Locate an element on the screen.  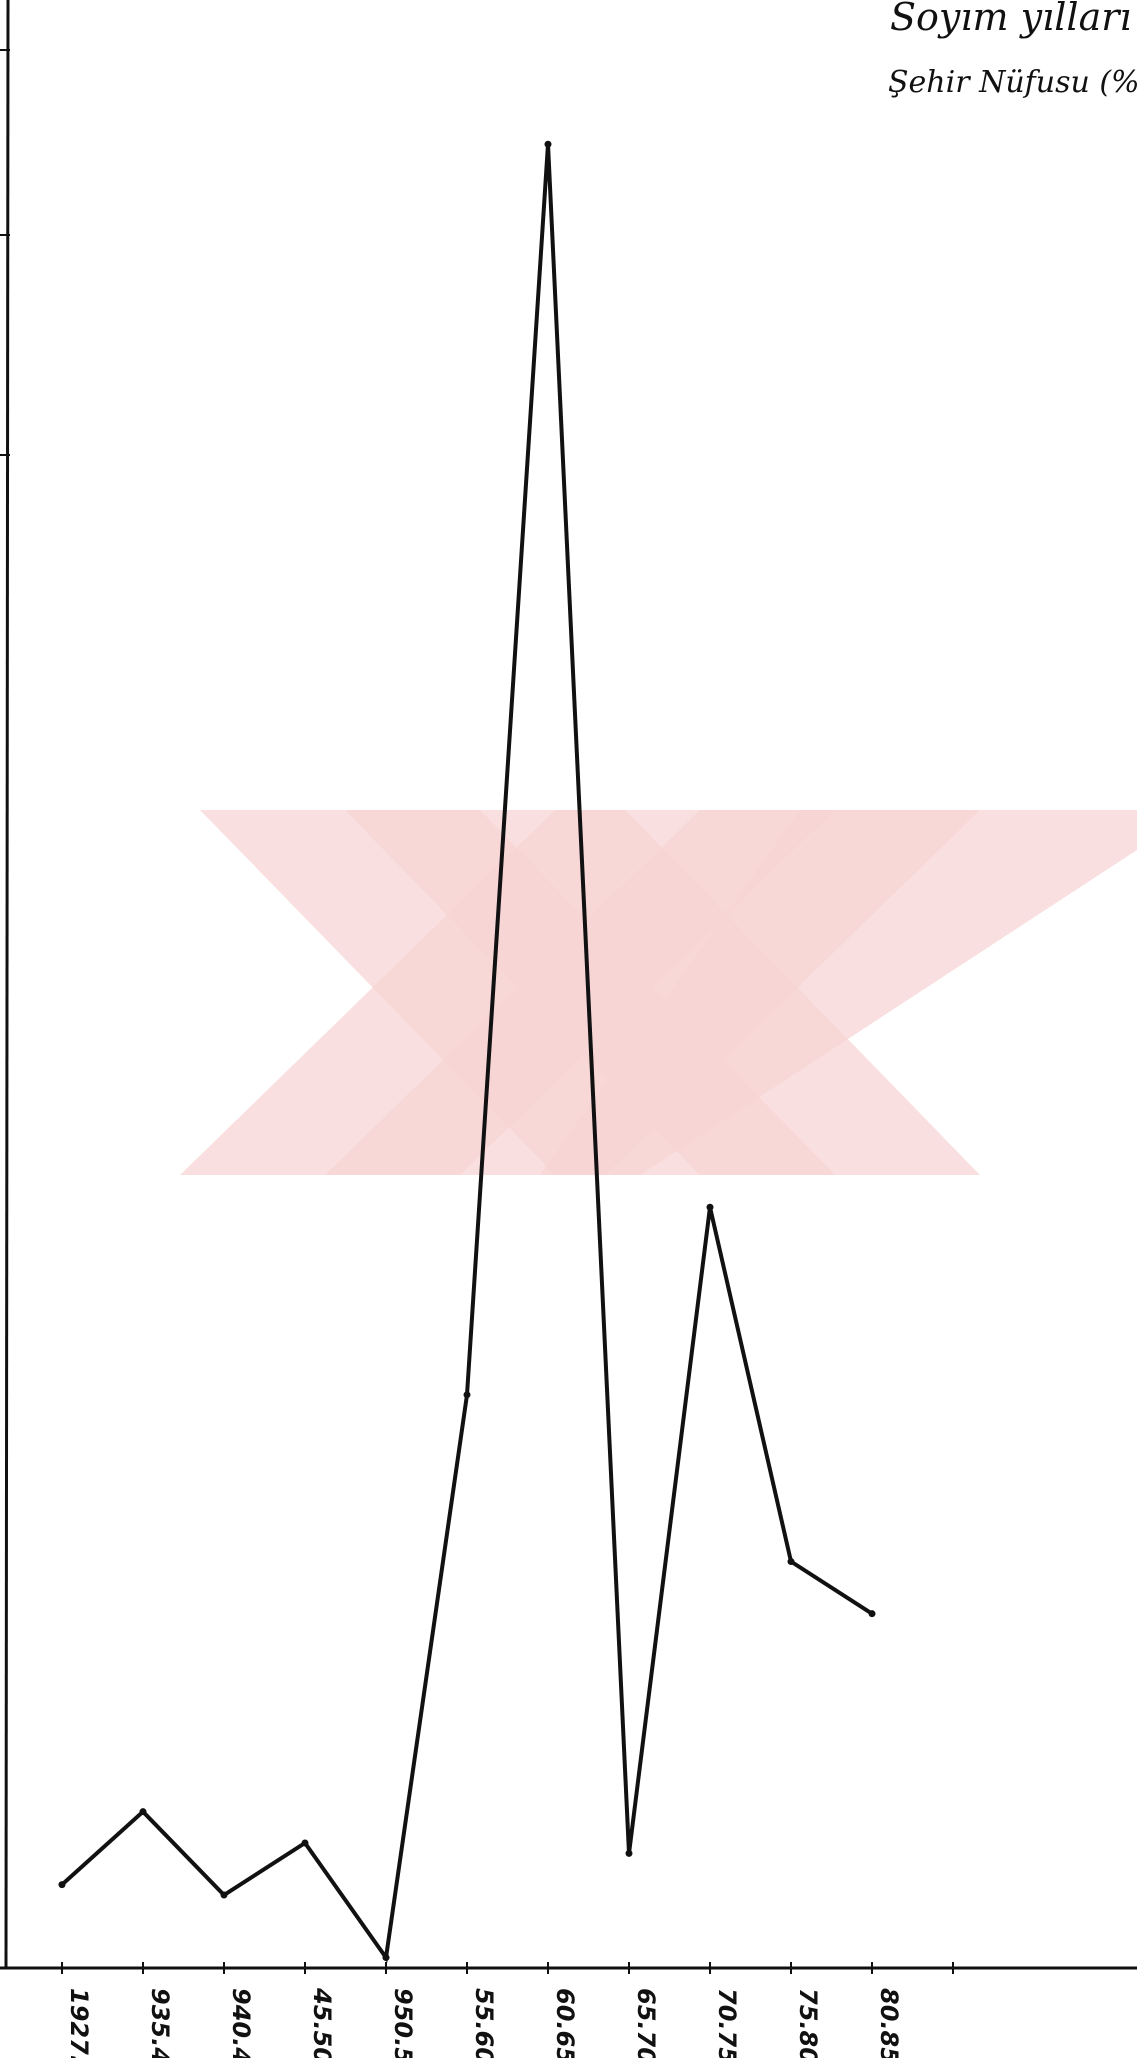
chart-title: Soyım yılları is located at coordinates (1011, 19).